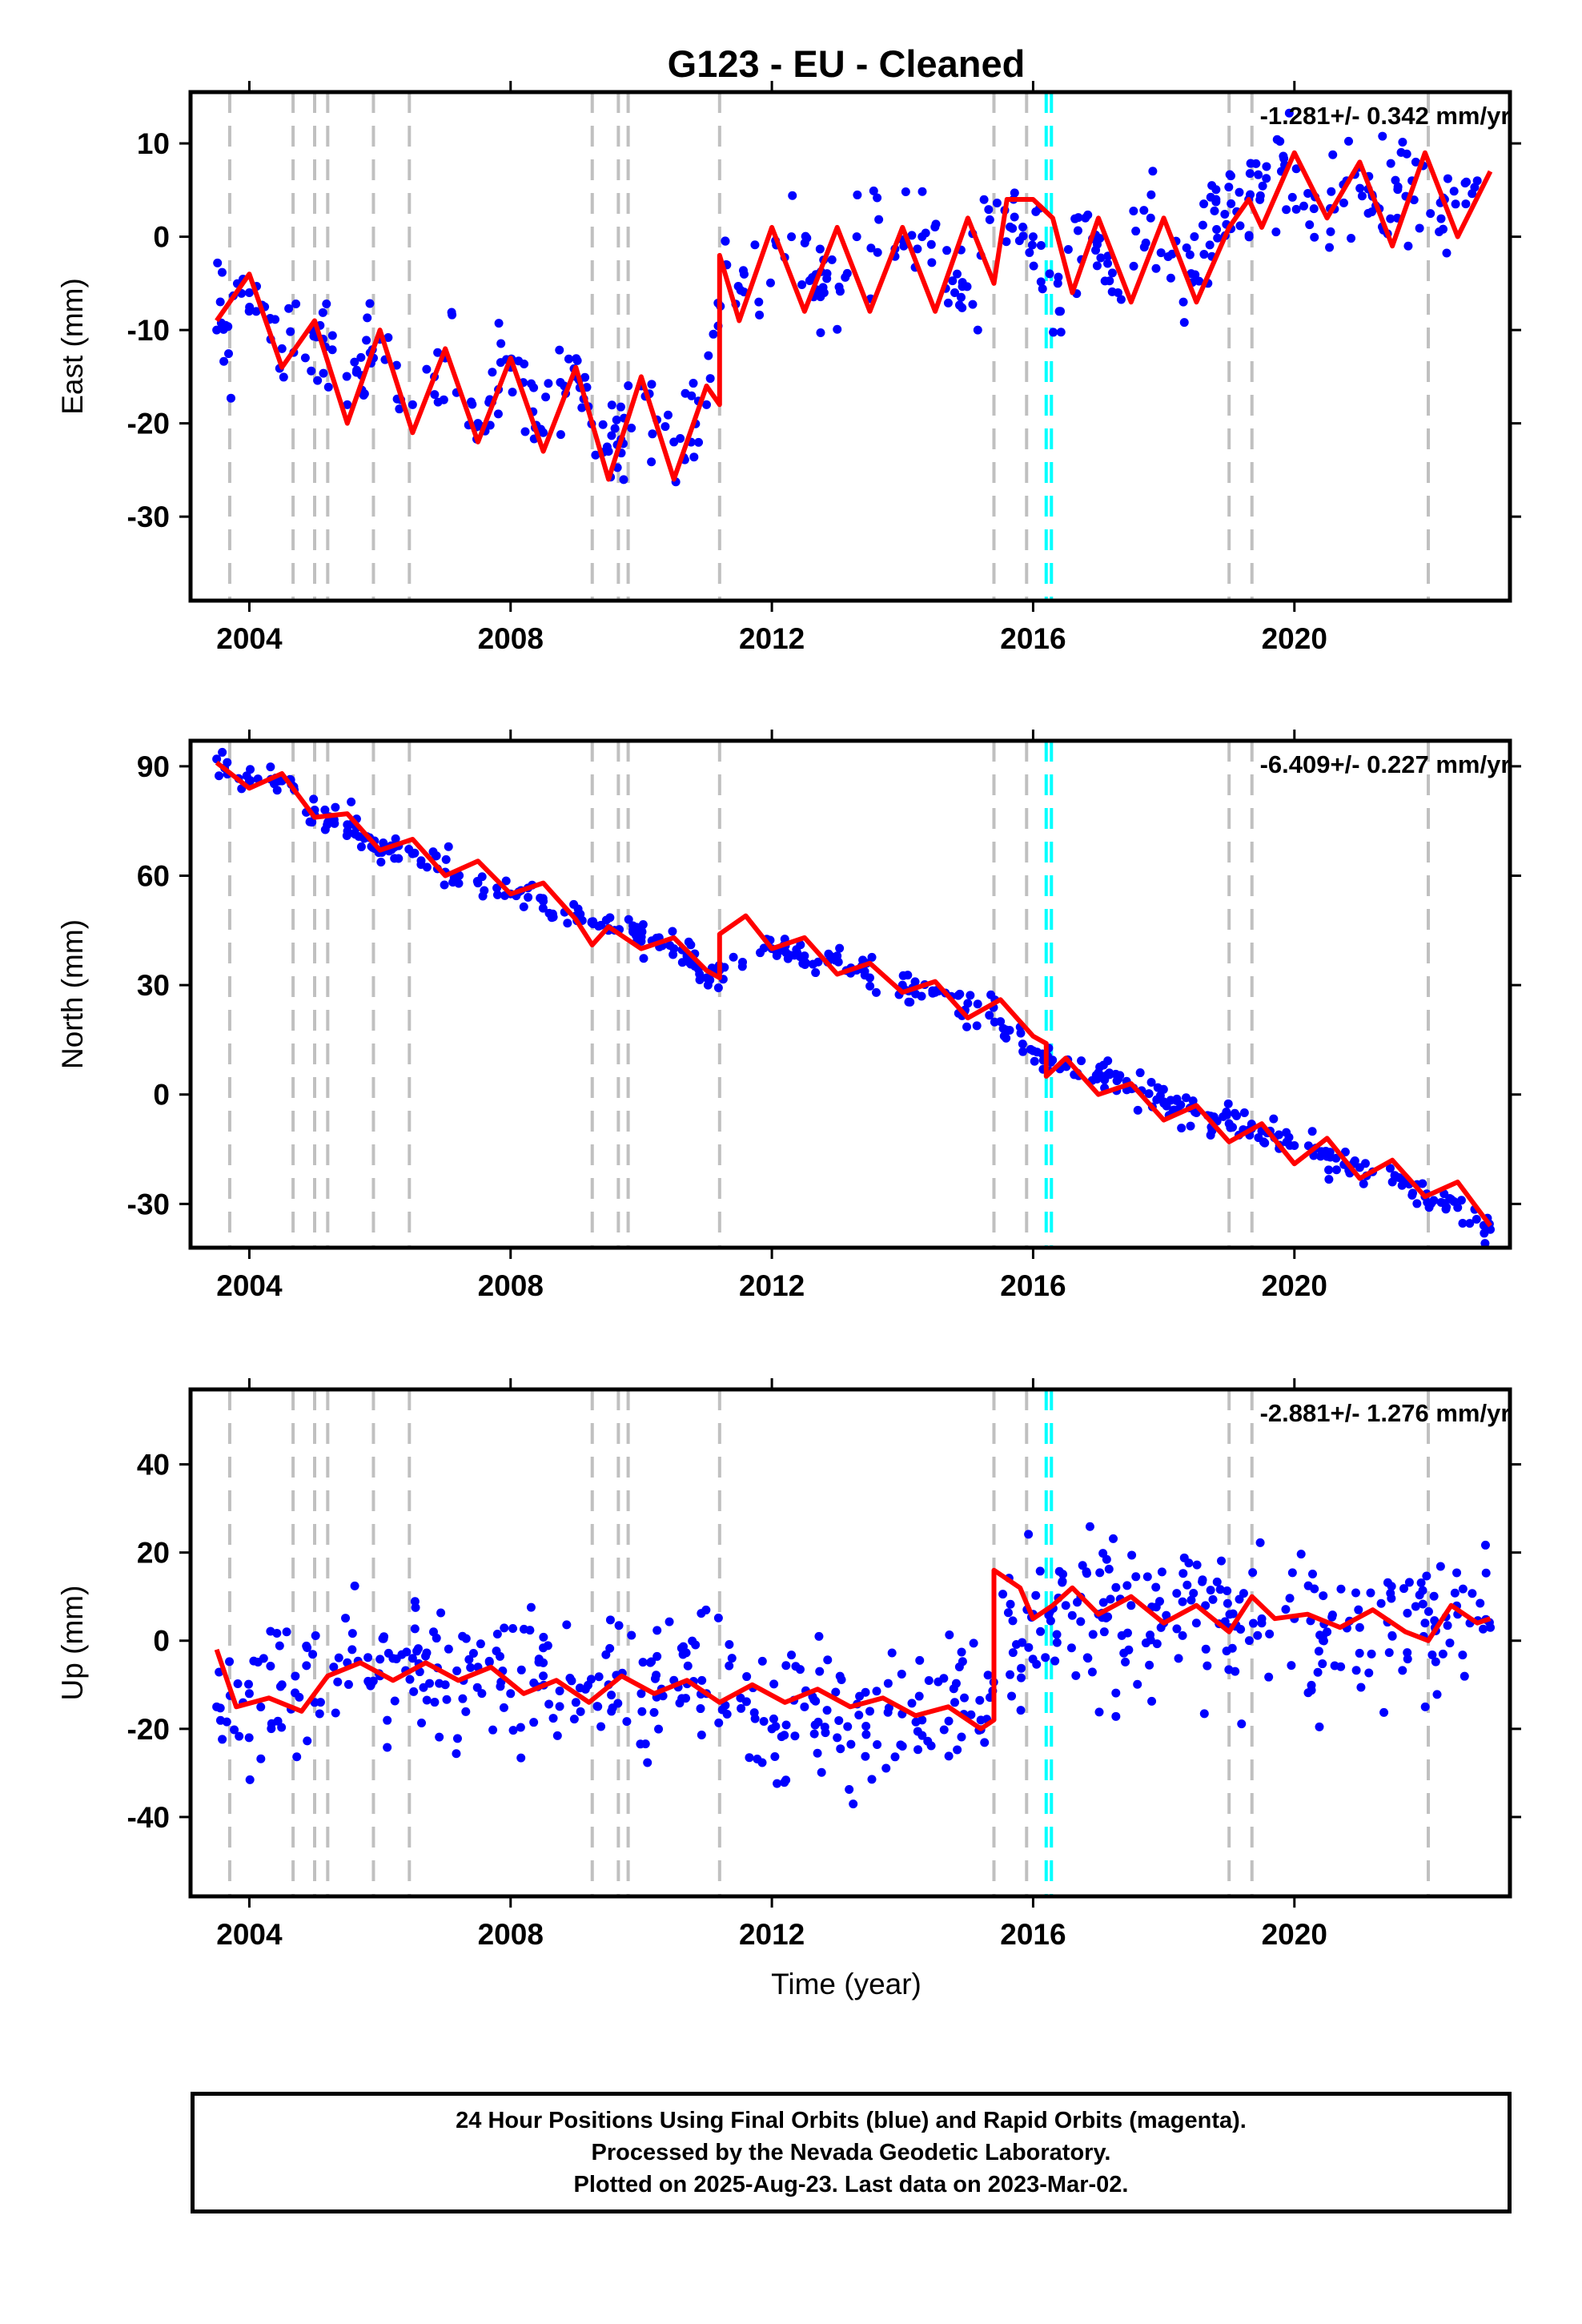  What do you see at coordinates (161, 1095) in the screenshot?
I see `y-tick-label: 0` at bounding box center [161, 1095].